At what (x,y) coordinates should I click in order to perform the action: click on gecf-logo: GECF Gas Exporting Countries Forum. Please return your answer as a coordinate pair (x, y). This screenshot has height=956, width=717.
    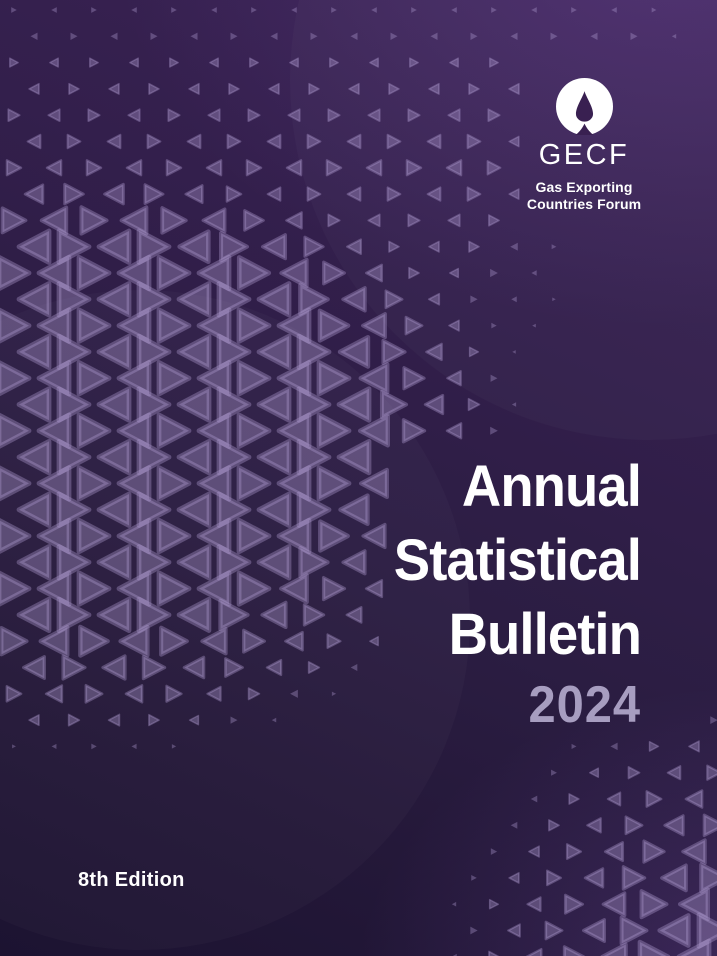
    Looking at the image, I should click on (584, 145).